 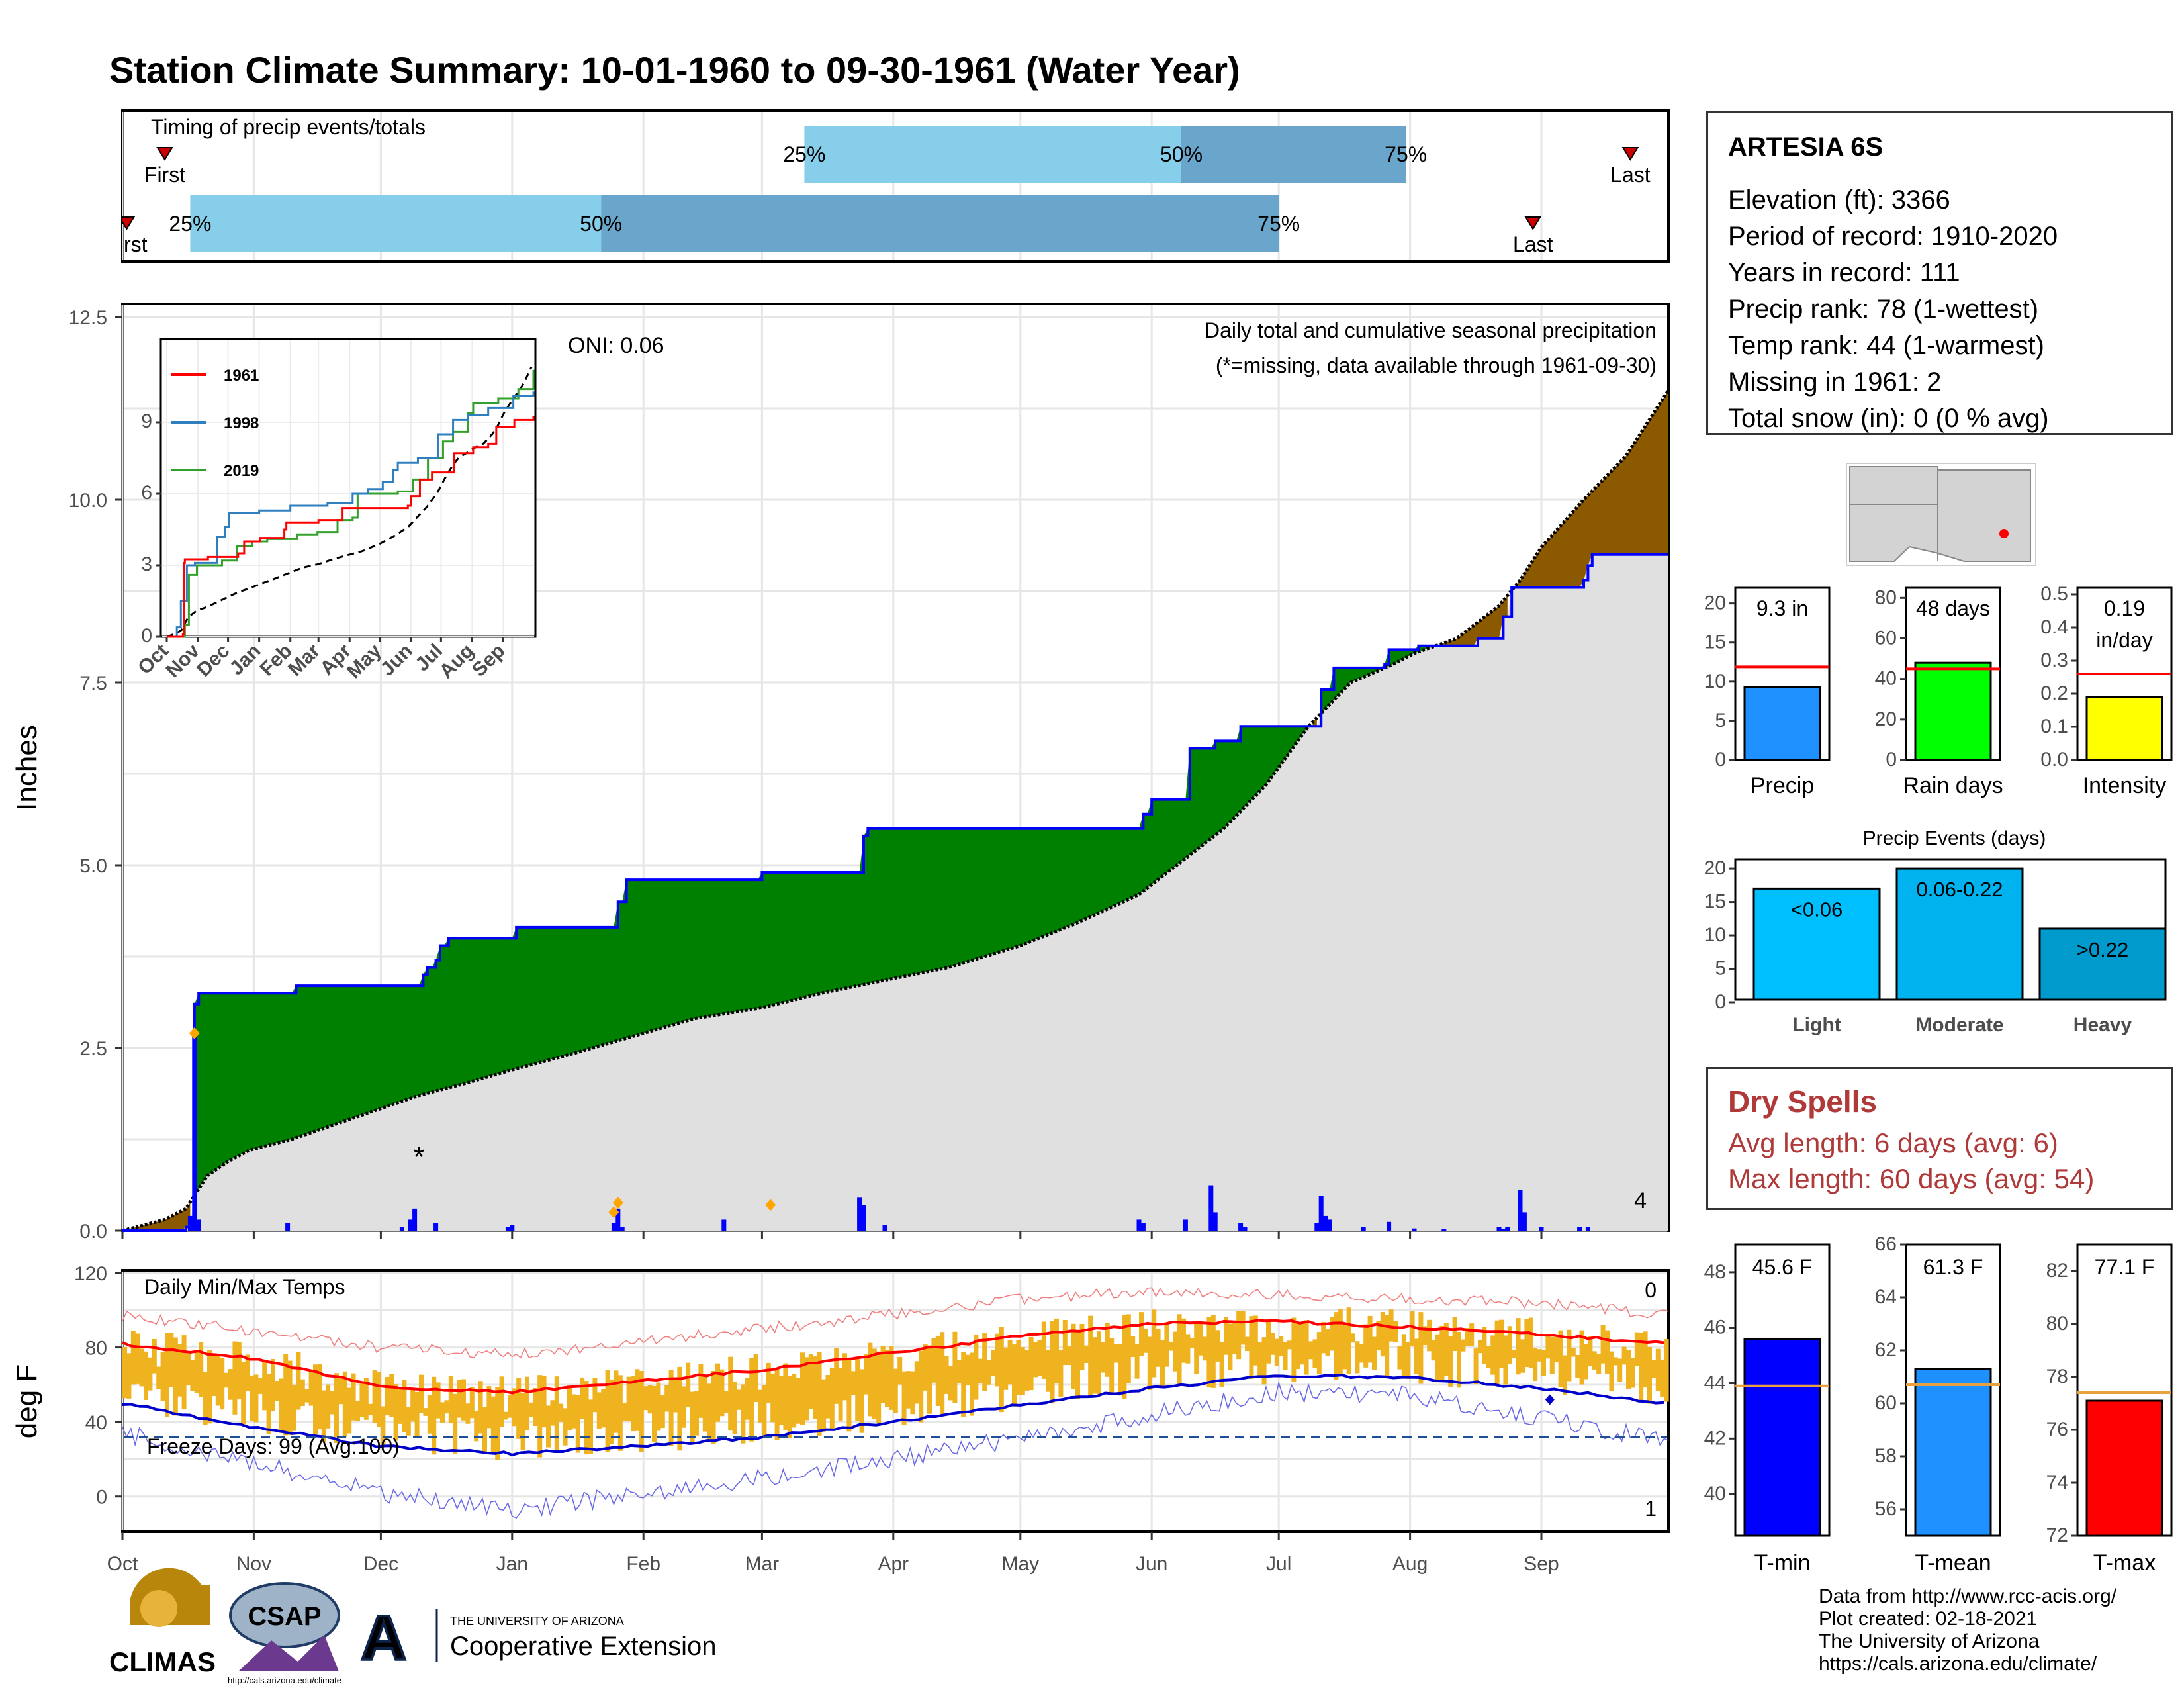 I want to click on mini-ytick-label: 80, so click(x=2057, y=1324).